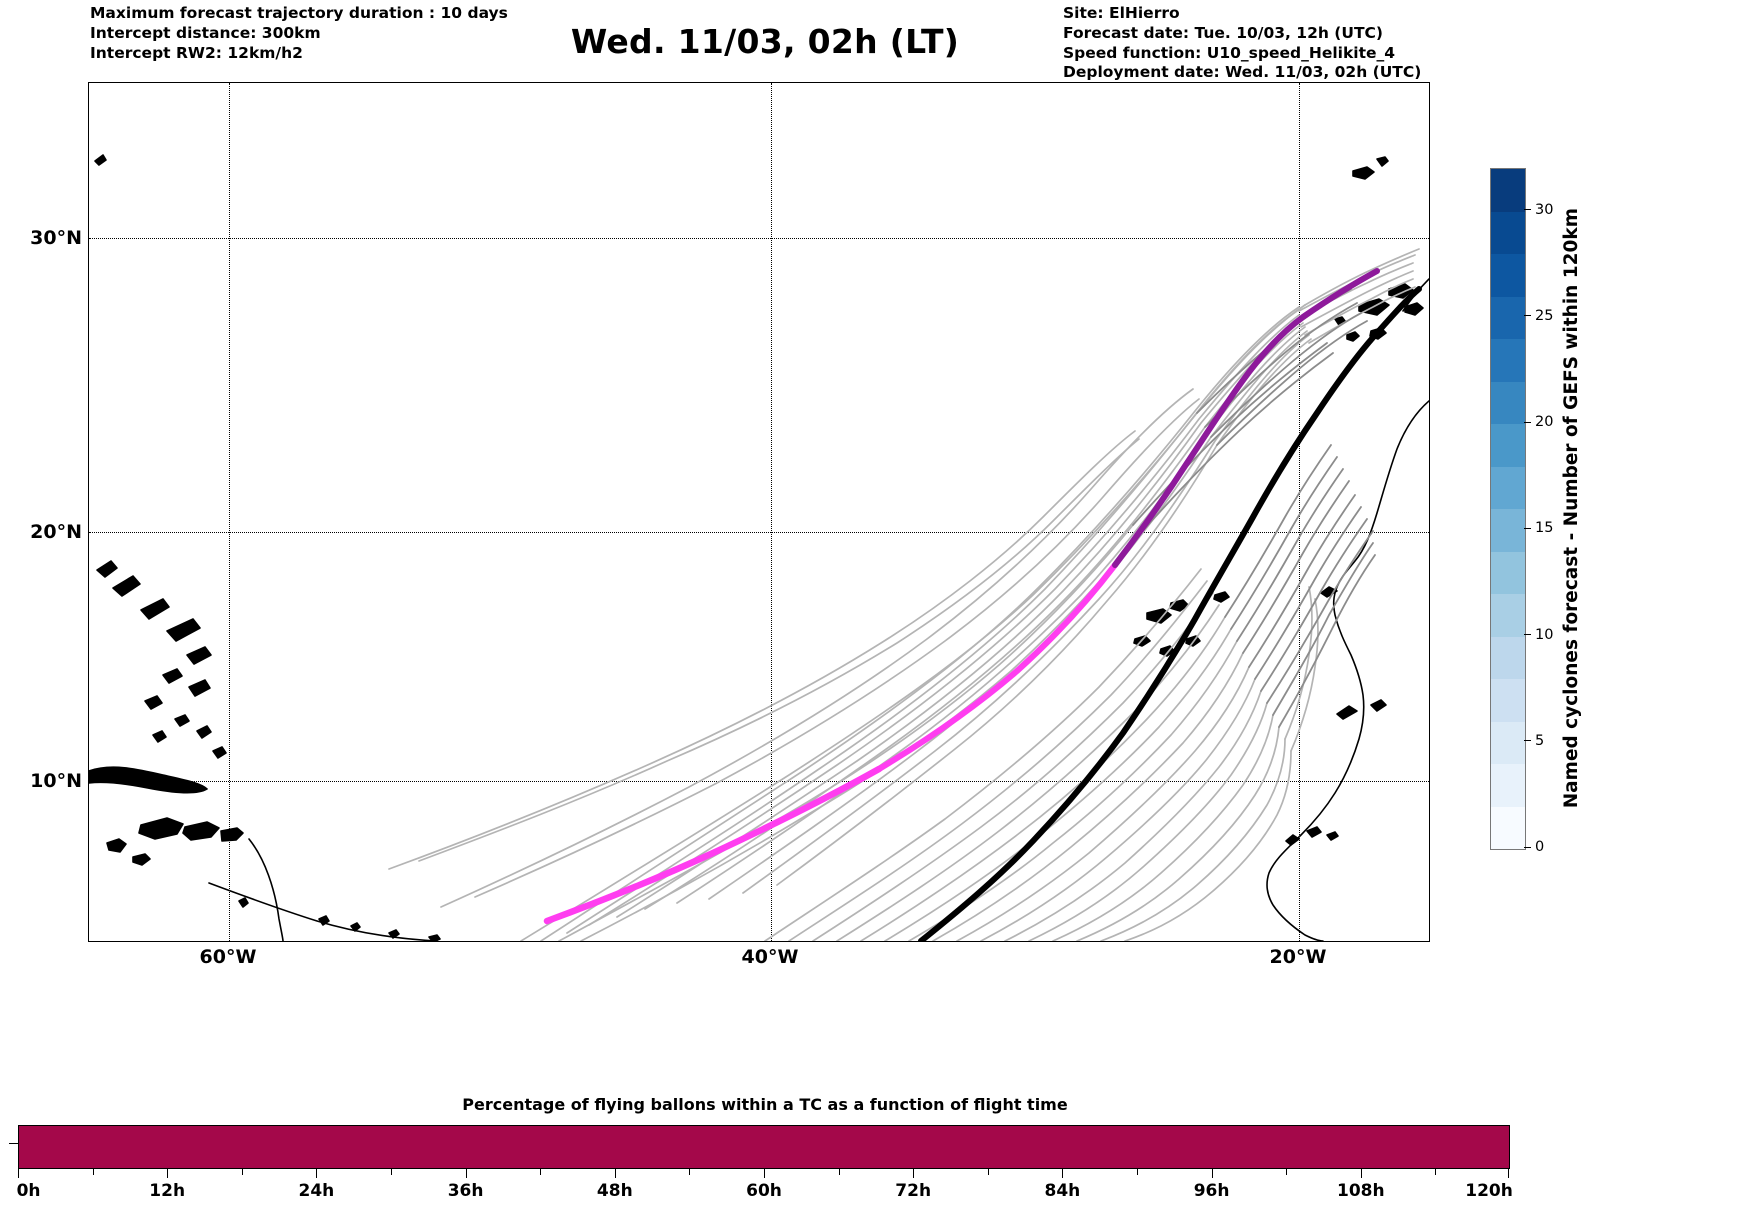 The height and width of the screenshot is (1213, 1748). Describe the element at coordinates (759, 781) in the screenshot. I see `gridline-lat-10n` at that location.